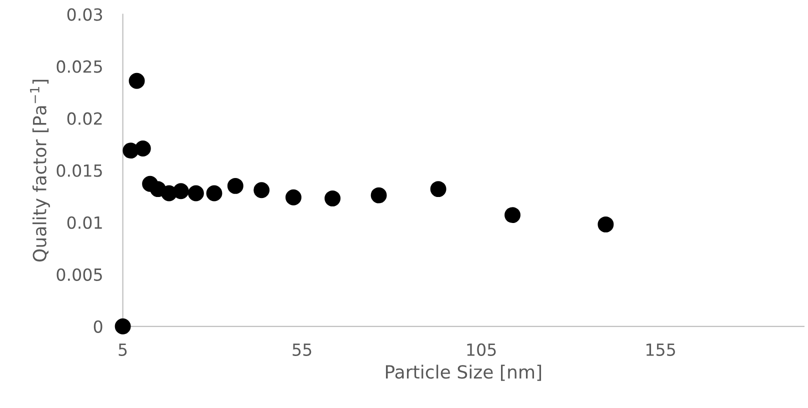 The image size is (808, 408). Describe the element at coordinates (661, 350) in the screenshot. I see `x-tick-label: 155` at that location.